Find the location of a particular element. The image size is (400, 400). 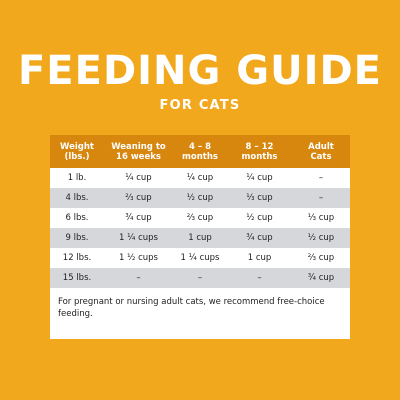

adult-cell: ⅓ cup is located at coordinates (321, 218).